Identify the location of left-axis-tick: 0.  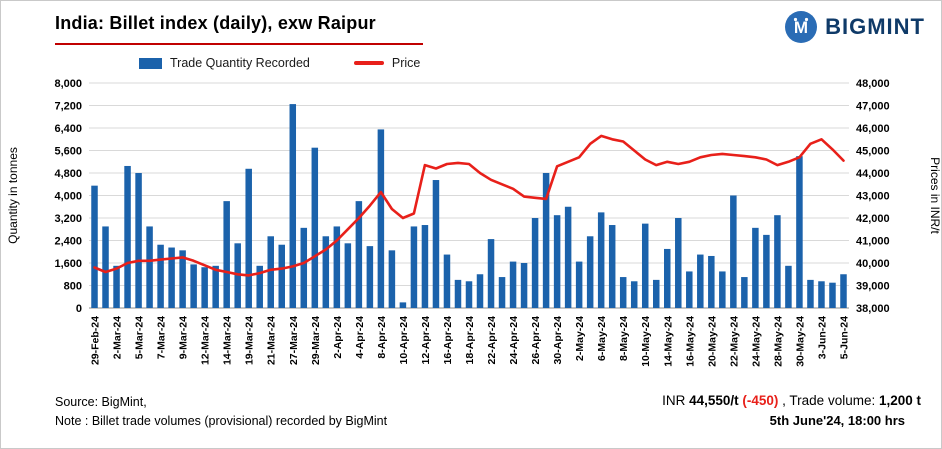
(79, 309).